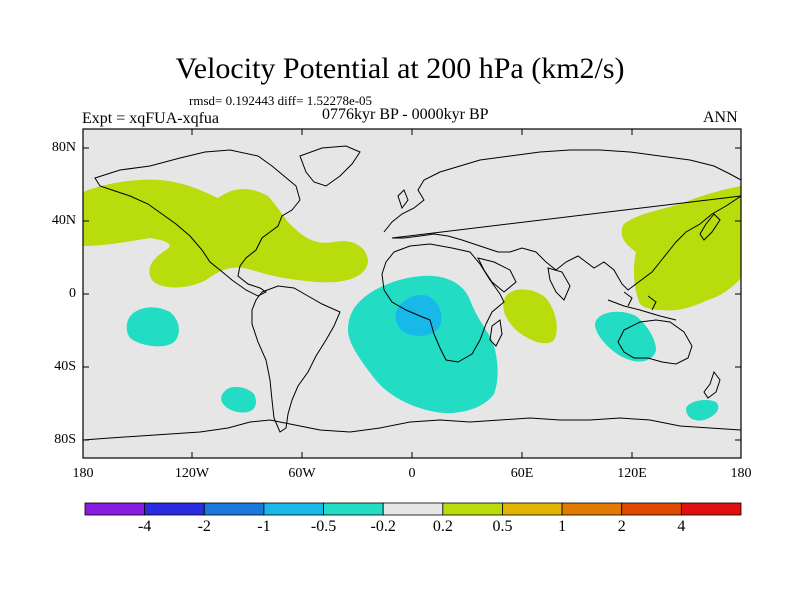 This screenshot has width=800, height=600. I want to click on coastline-australia, so click(655, 342).